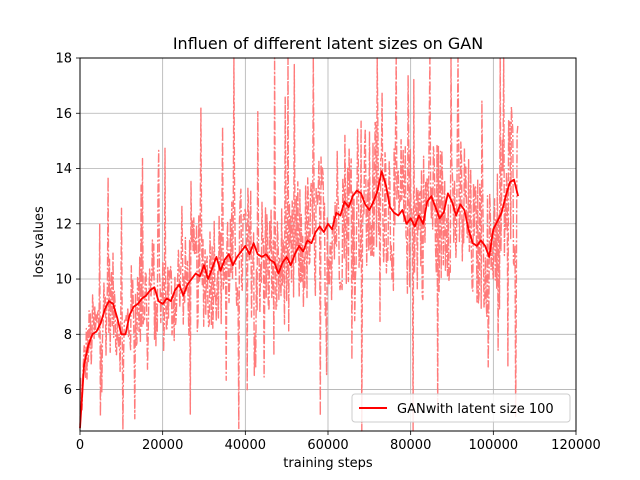  I want to click on x-tick-label: 100000, so click(494, 445).